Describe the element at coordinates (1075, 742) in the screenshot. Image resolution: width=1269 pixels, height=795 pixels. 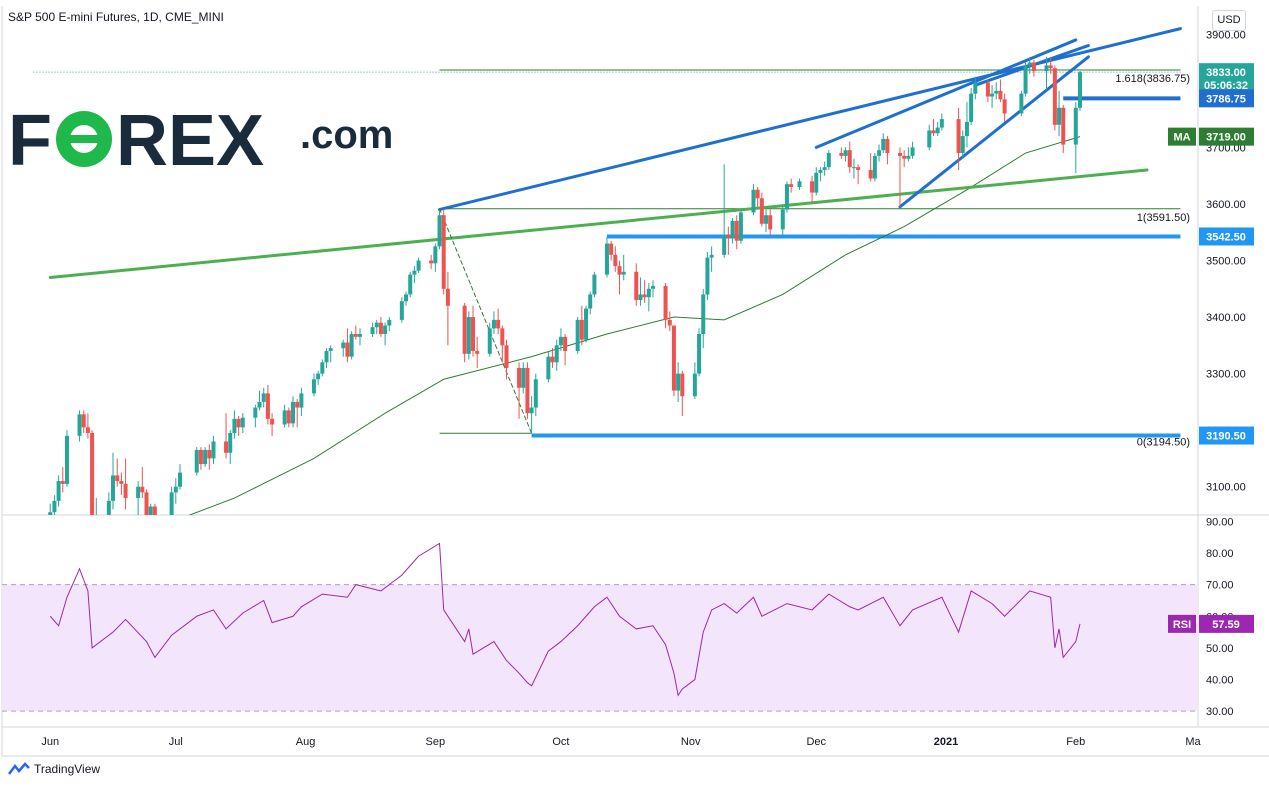
I see `time-tick-label: Feb` at that location.